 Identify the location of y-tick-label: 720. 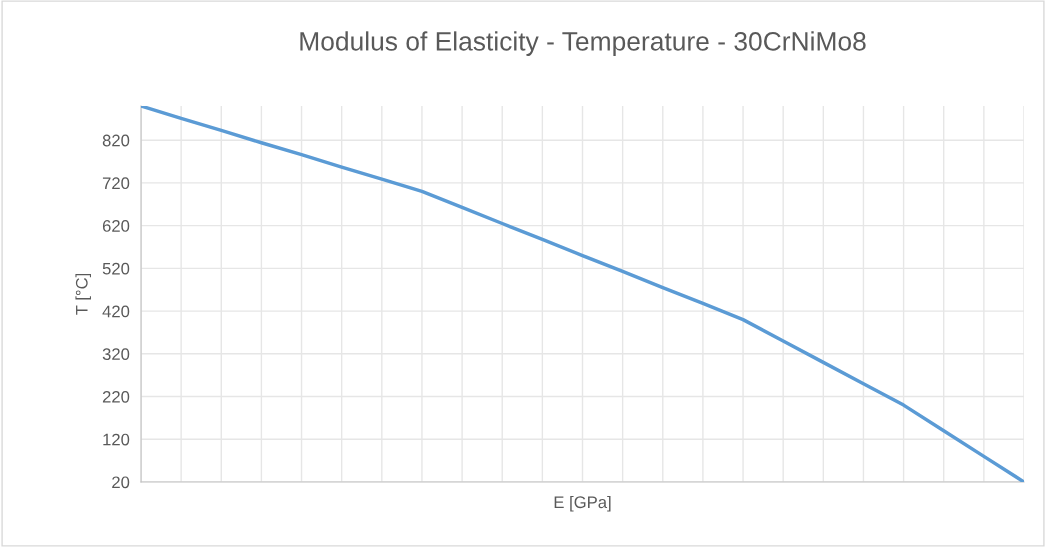
(116, 183).